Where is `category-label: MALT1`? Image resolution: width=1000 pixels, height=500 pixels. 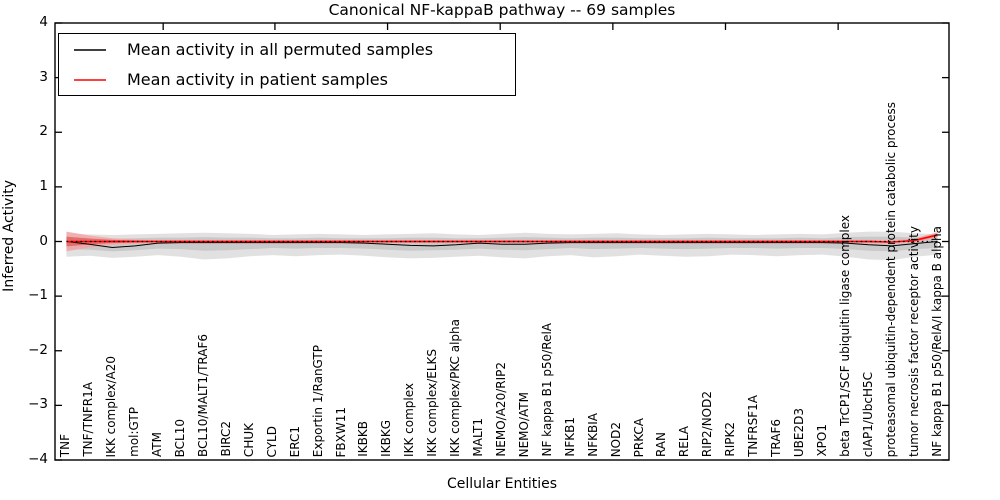 category-label: MALT1 is located at coordinates (478, 437).